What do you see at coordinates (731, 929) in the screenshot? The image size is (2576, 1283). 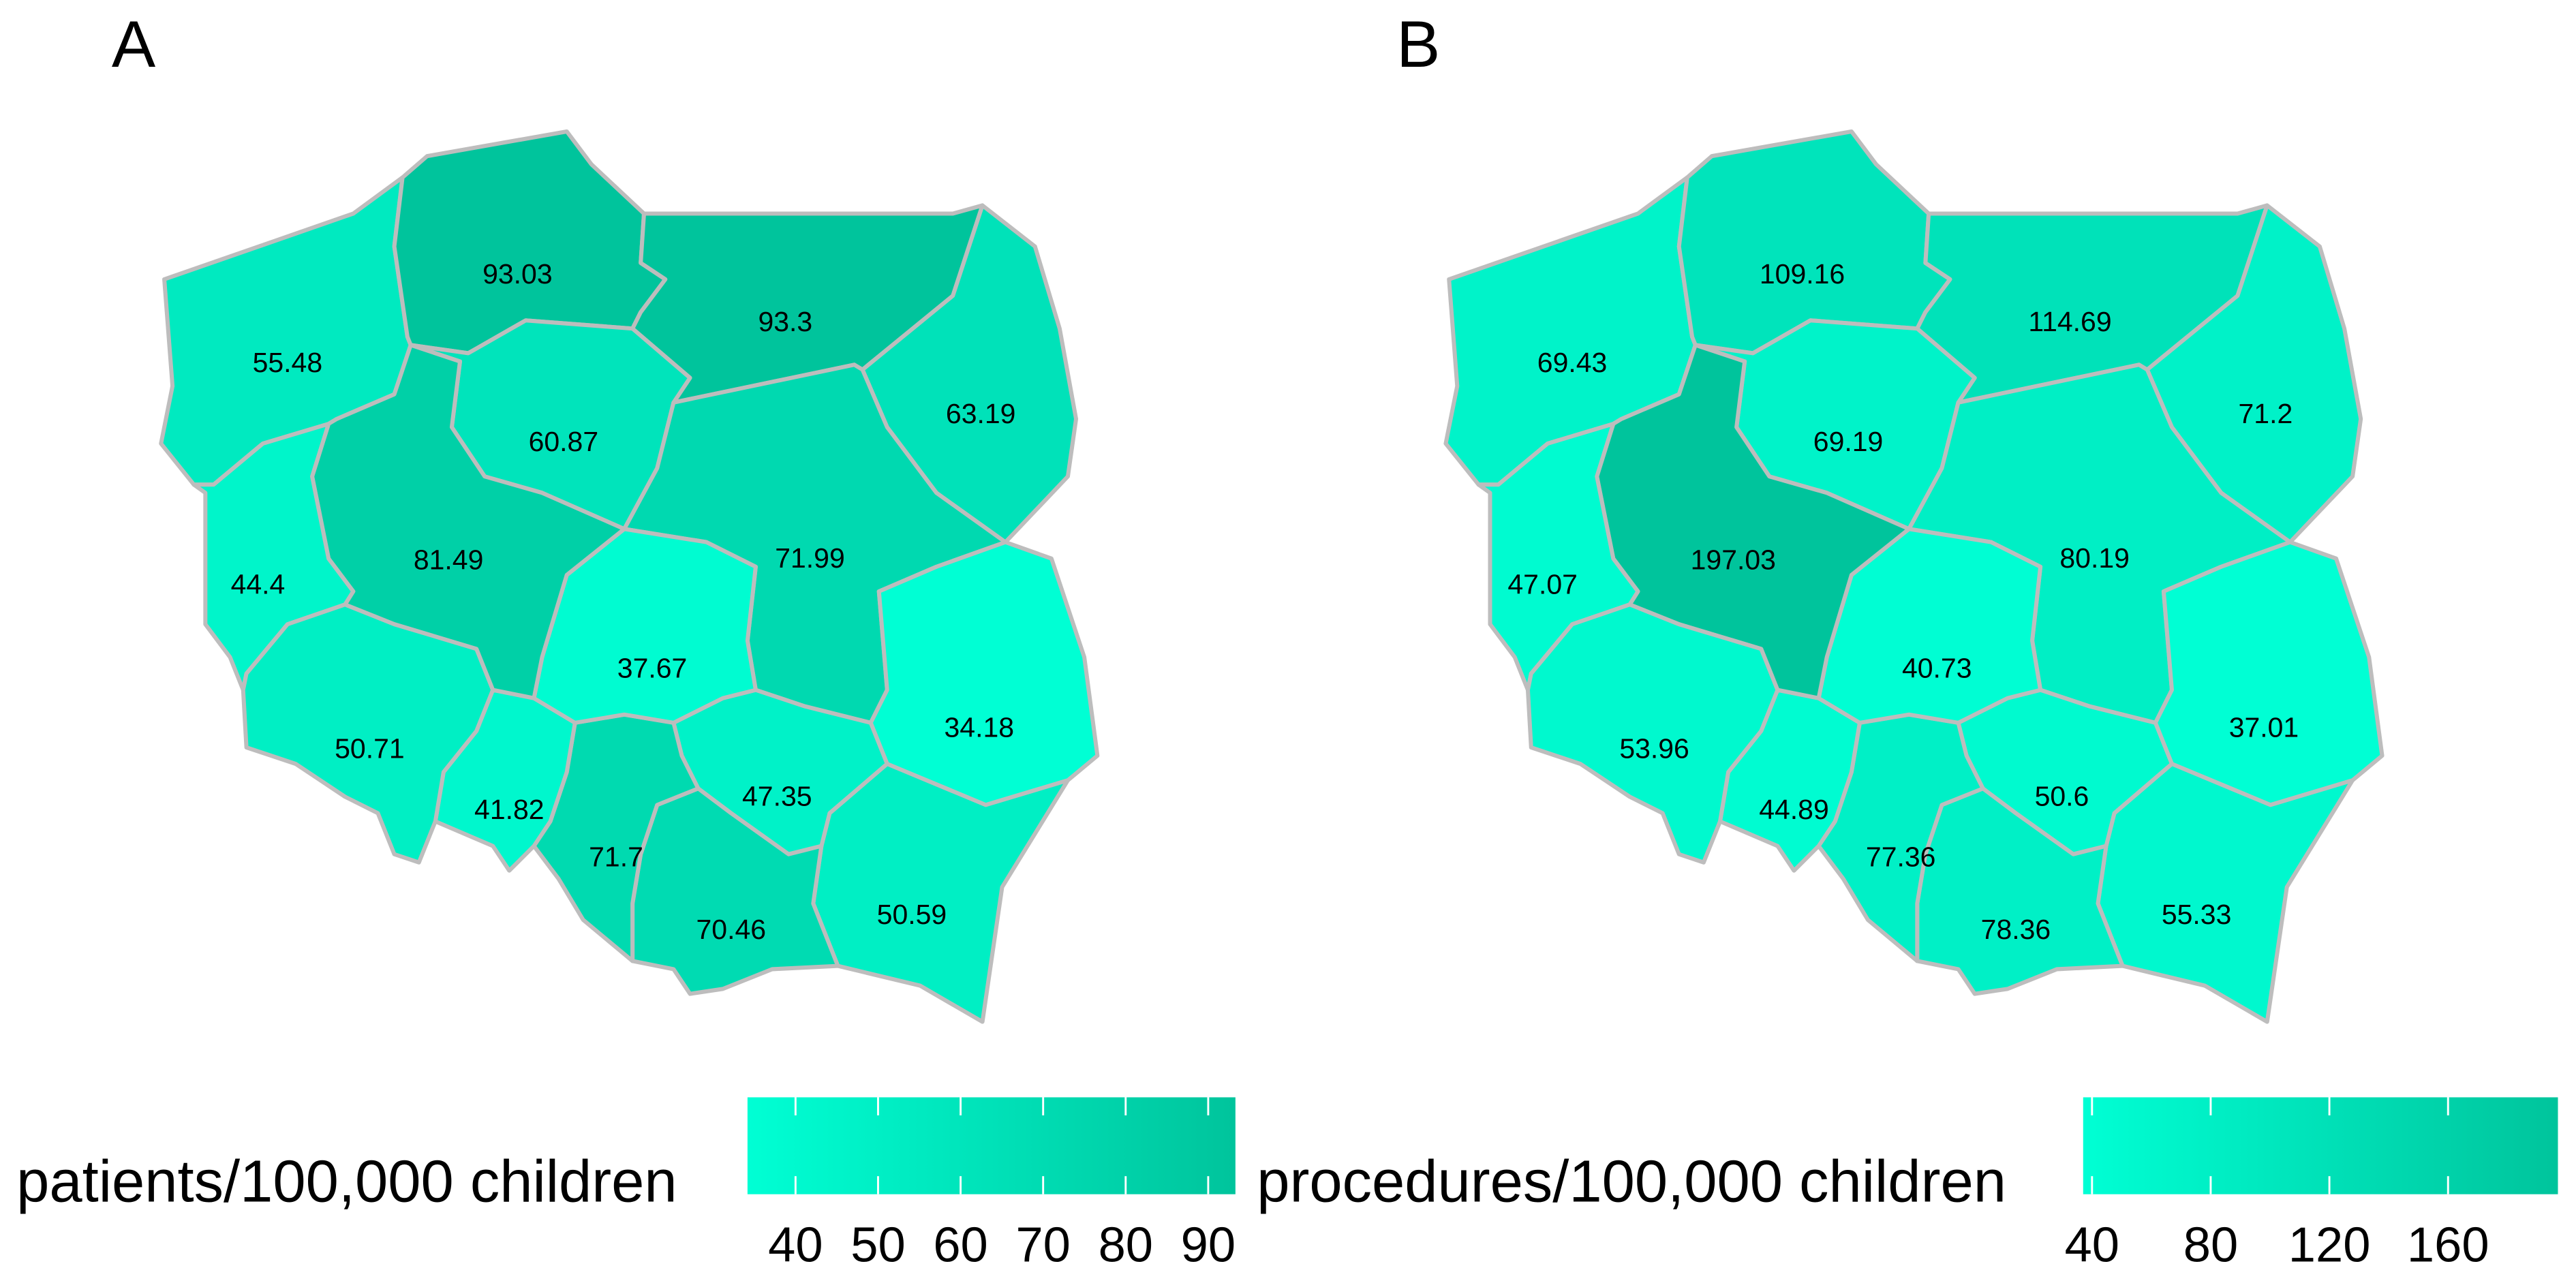 I see `region-value-label: 70.46` at bounding box center [731, 929].